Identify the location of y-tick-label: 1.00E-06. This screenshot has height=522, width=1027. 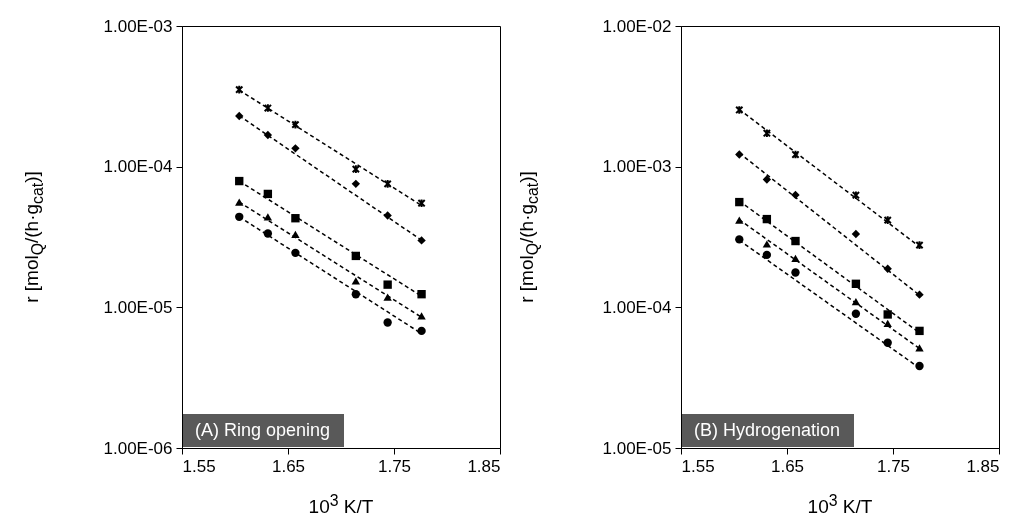
(138, 448).